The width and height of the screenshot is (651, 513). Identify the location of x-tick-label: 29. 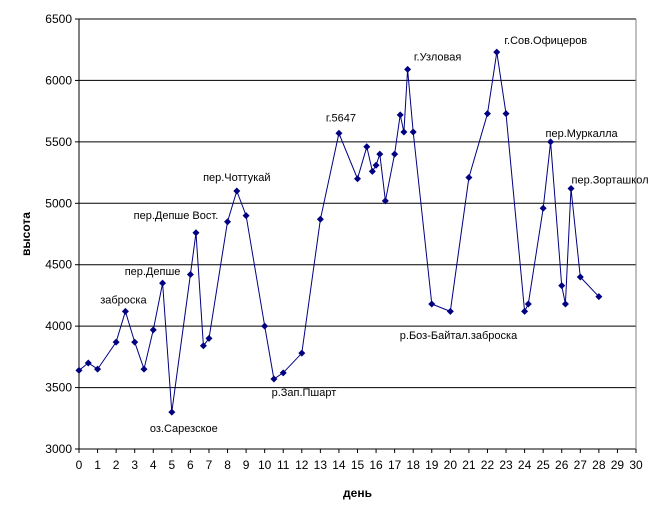
(618, 465).